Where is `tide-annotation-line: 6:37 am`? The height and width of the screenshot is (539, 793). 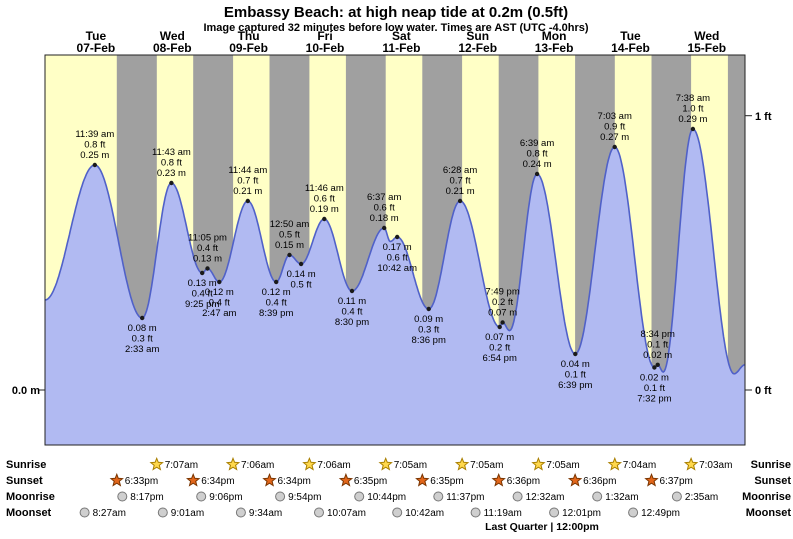
tide-annotation-line: 6:37 am is located at coordinates (384, 197).